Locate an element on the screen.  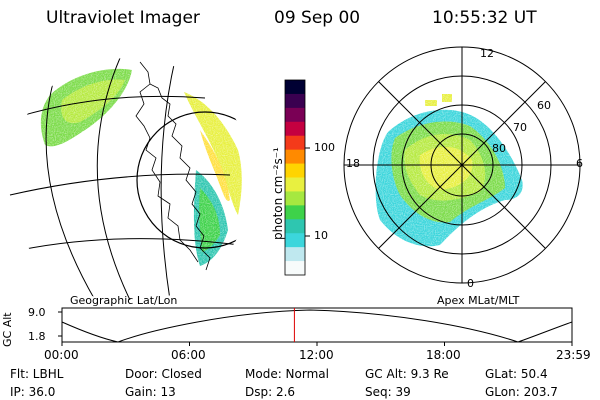
info-glon: GLon: 203.7 is located at coordinates (521, 392).